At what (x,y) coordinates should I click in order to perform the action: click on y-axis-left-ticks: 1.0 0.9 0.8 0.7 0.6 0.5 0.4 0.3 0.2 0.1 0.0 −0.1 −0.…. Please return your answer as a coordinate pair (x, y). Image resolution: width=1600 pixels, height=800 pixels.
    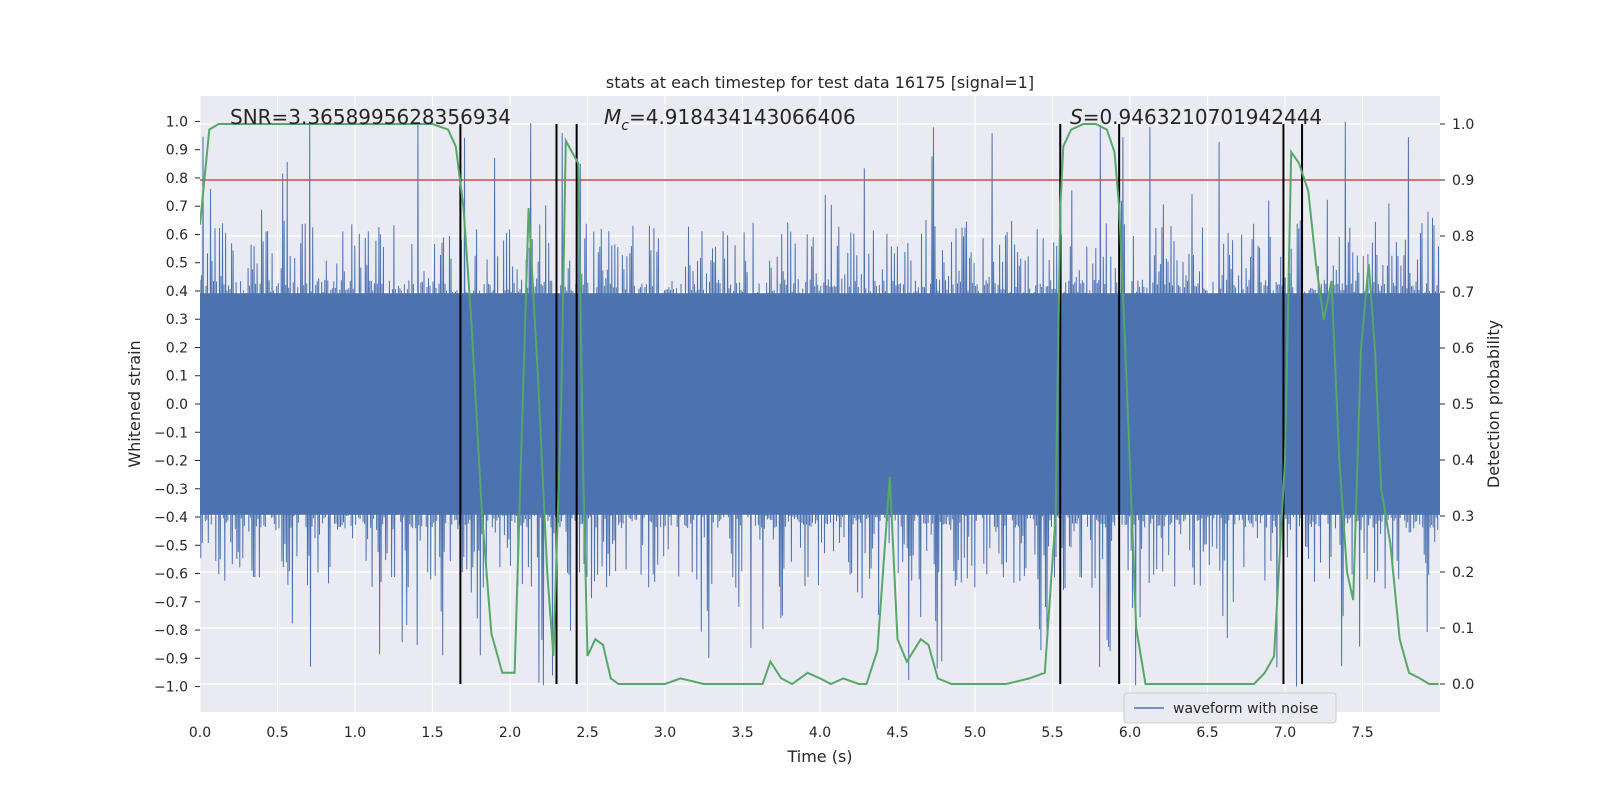
    Looking at the image, I should click on (177, 405).